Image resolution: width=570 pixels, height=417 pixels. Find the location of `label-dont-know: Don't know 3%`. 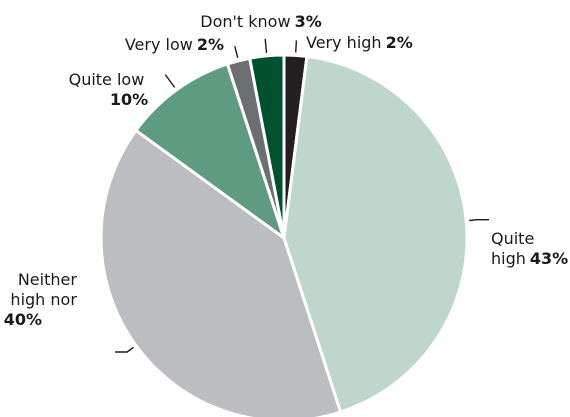

label-dont-know: Don't know 3% is located at coordinates (260, 21).